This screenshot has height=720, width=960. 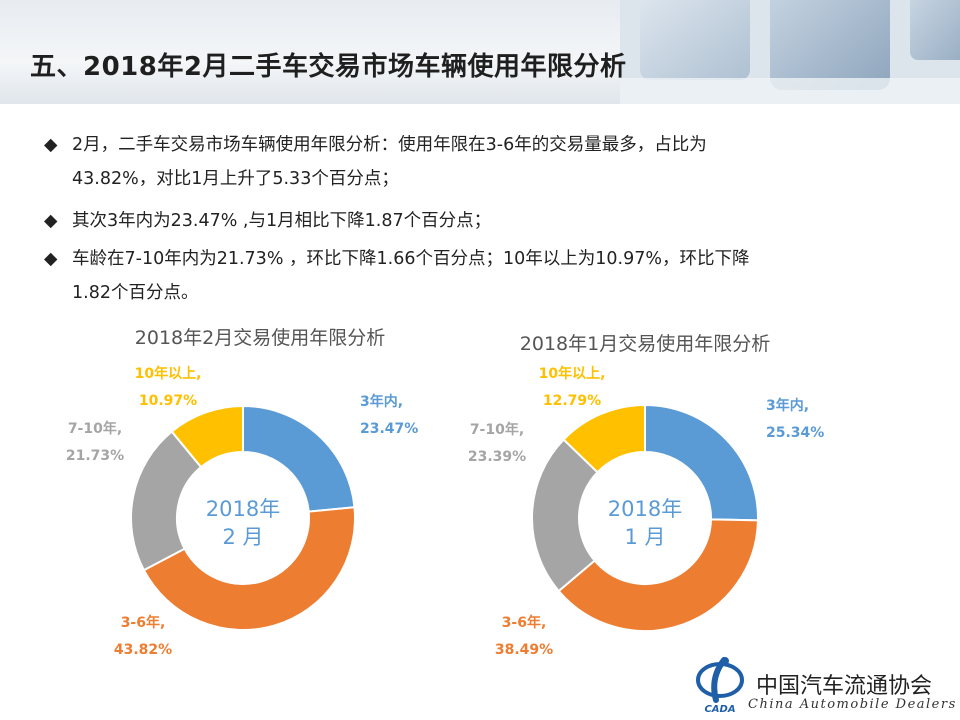 I want to click on slice-label: 3年内, 25.34%, so click(x=795, y=419).